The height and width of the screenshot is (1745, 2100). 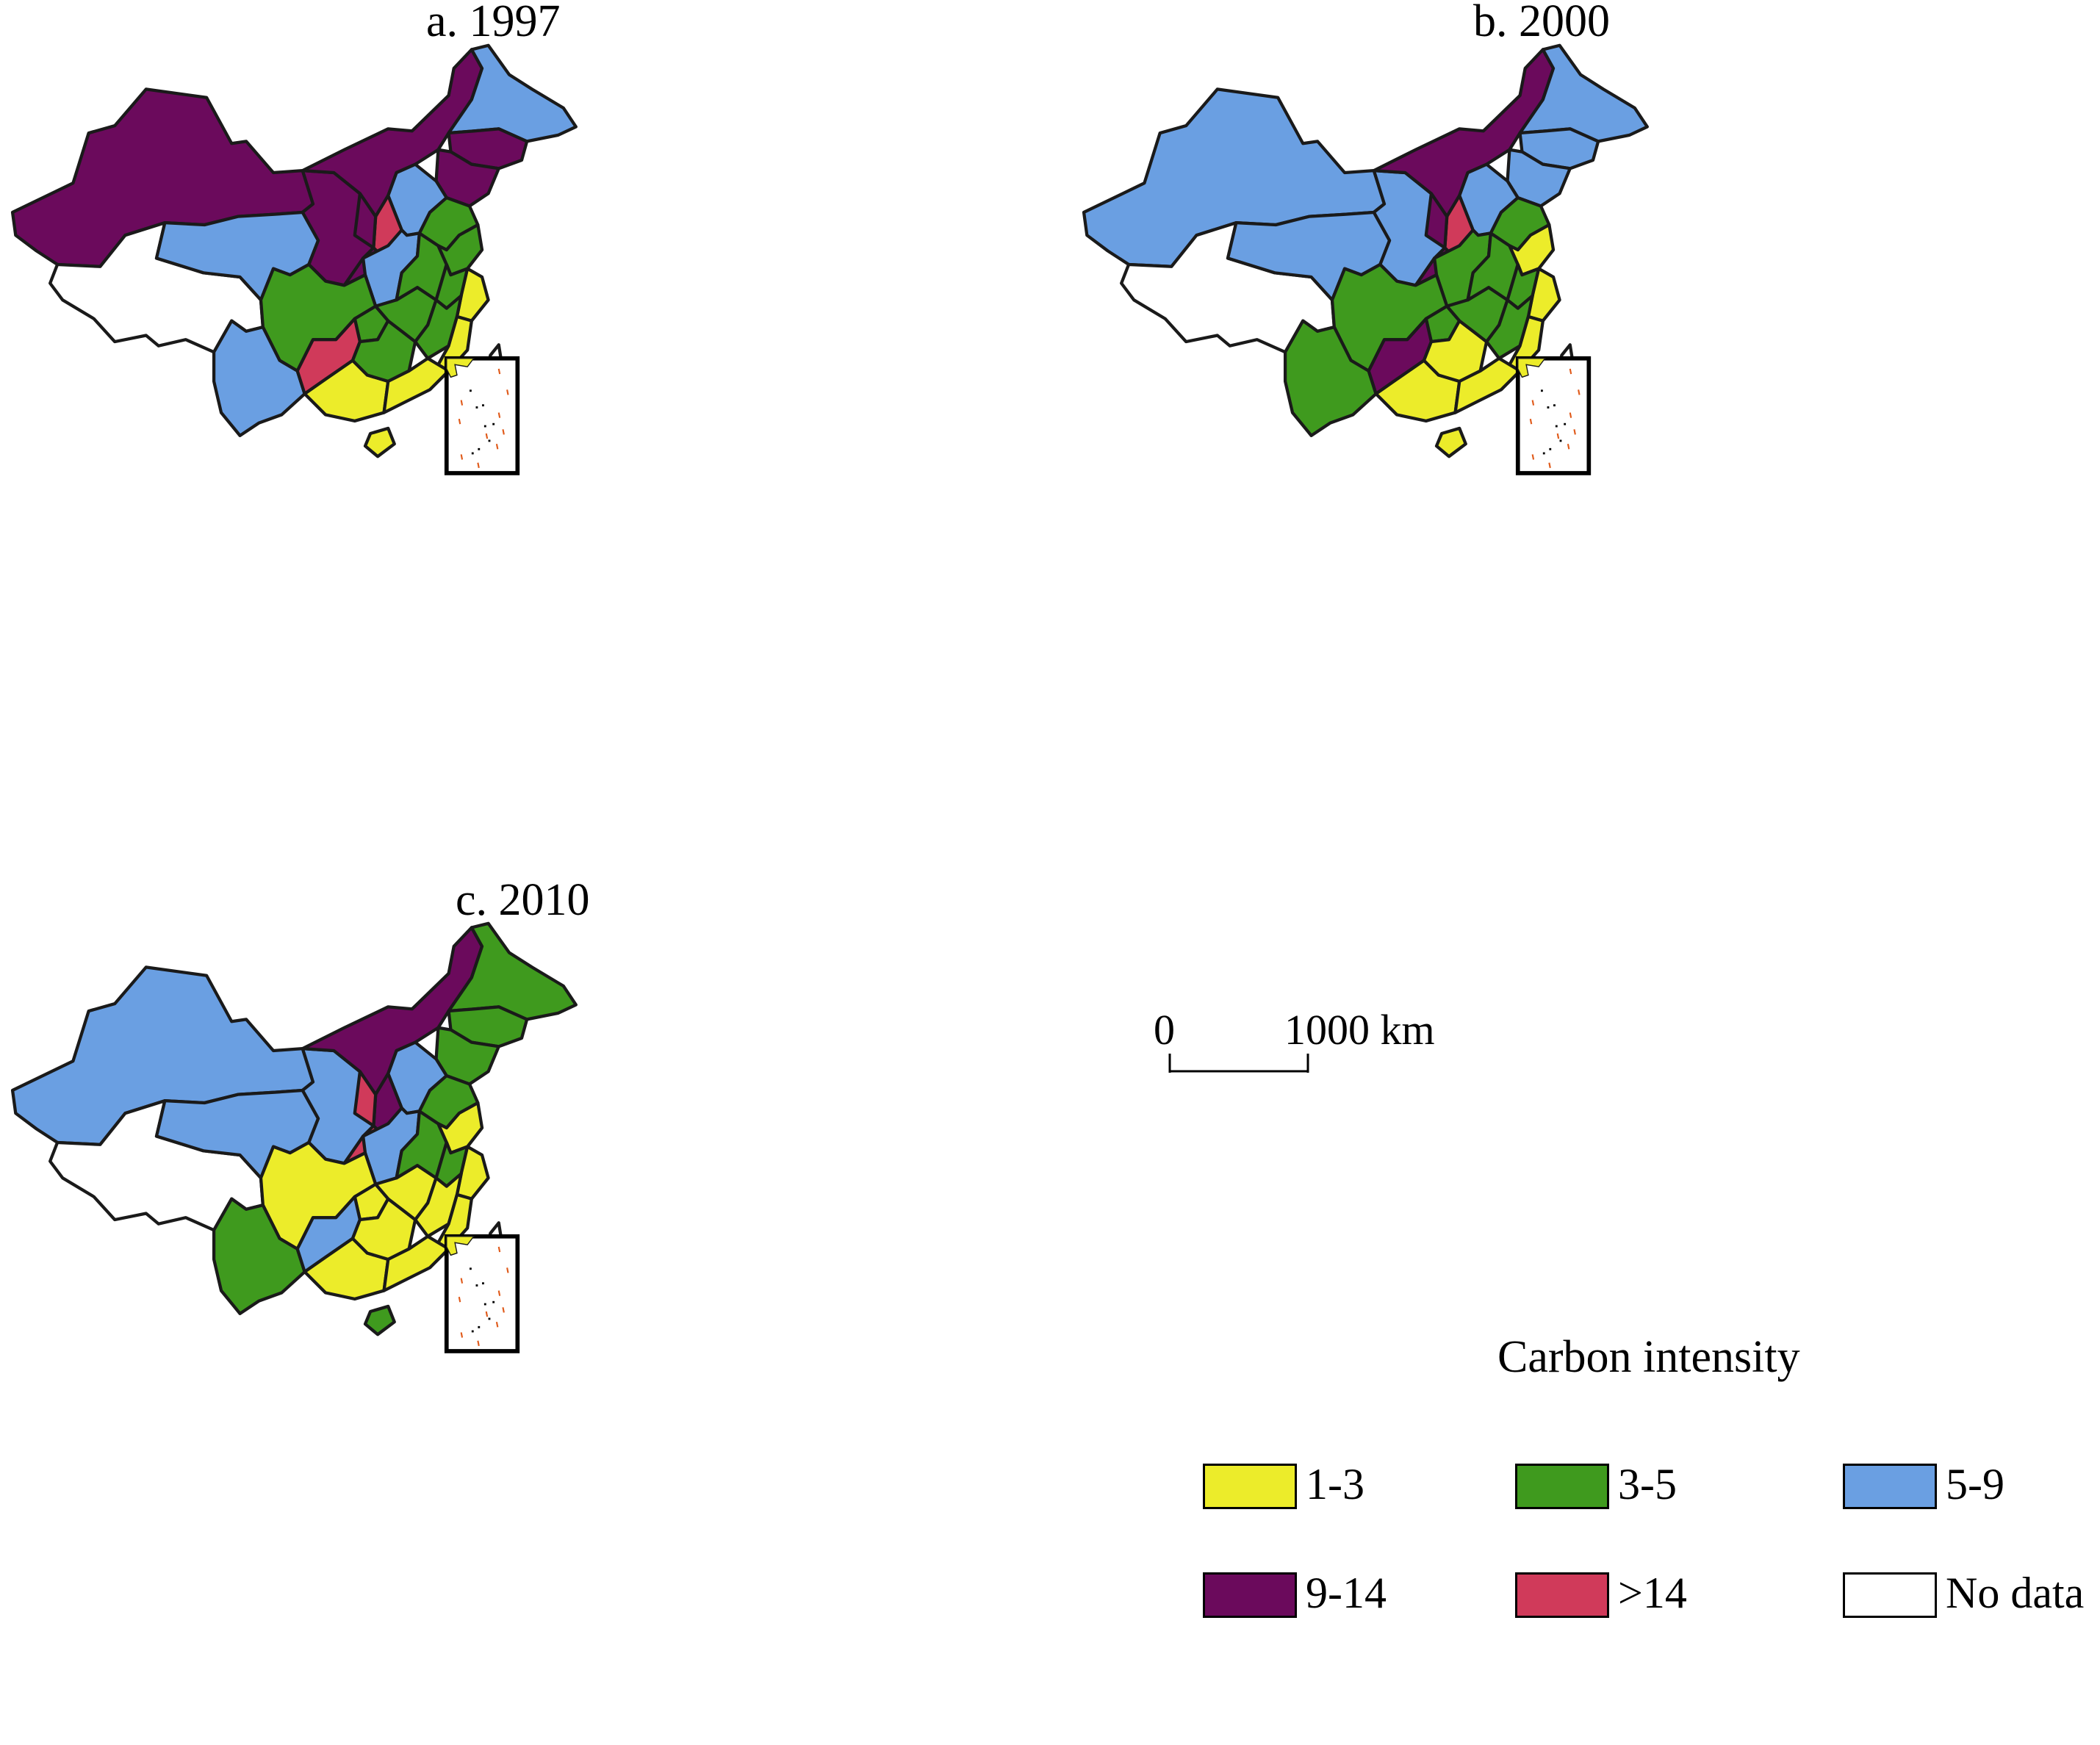 What do you see at coordinates (1164, 1030) in the screenshot?
I see `scale-zero-label: 0` at bounding box center [1164, 1030].